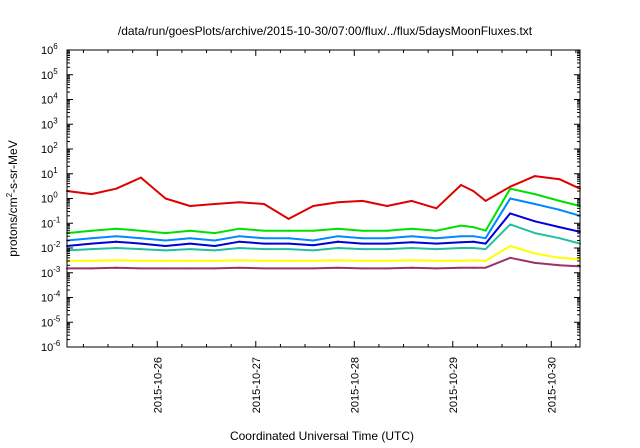 Image resolution: width=640 pixels, height=448 pixels. I want to click on y-tick-label: 10¹, so click(49, 173).